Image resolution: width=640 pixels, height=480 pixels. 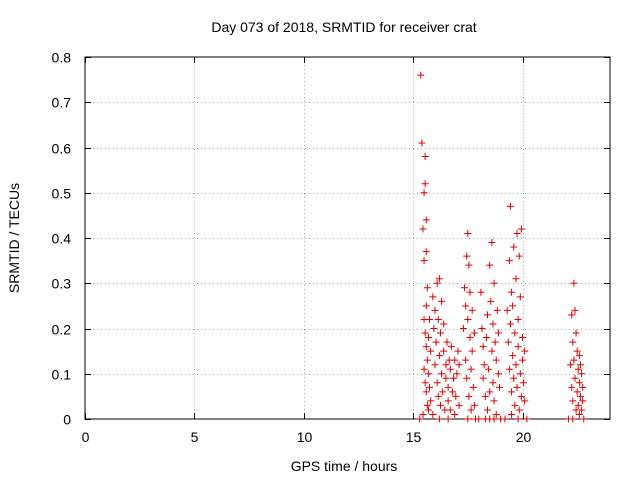 What do you see at coordinates (62, 194) in the screenshot?
I see `y-tick-label: 0.5` at bounding box center [62, 194].